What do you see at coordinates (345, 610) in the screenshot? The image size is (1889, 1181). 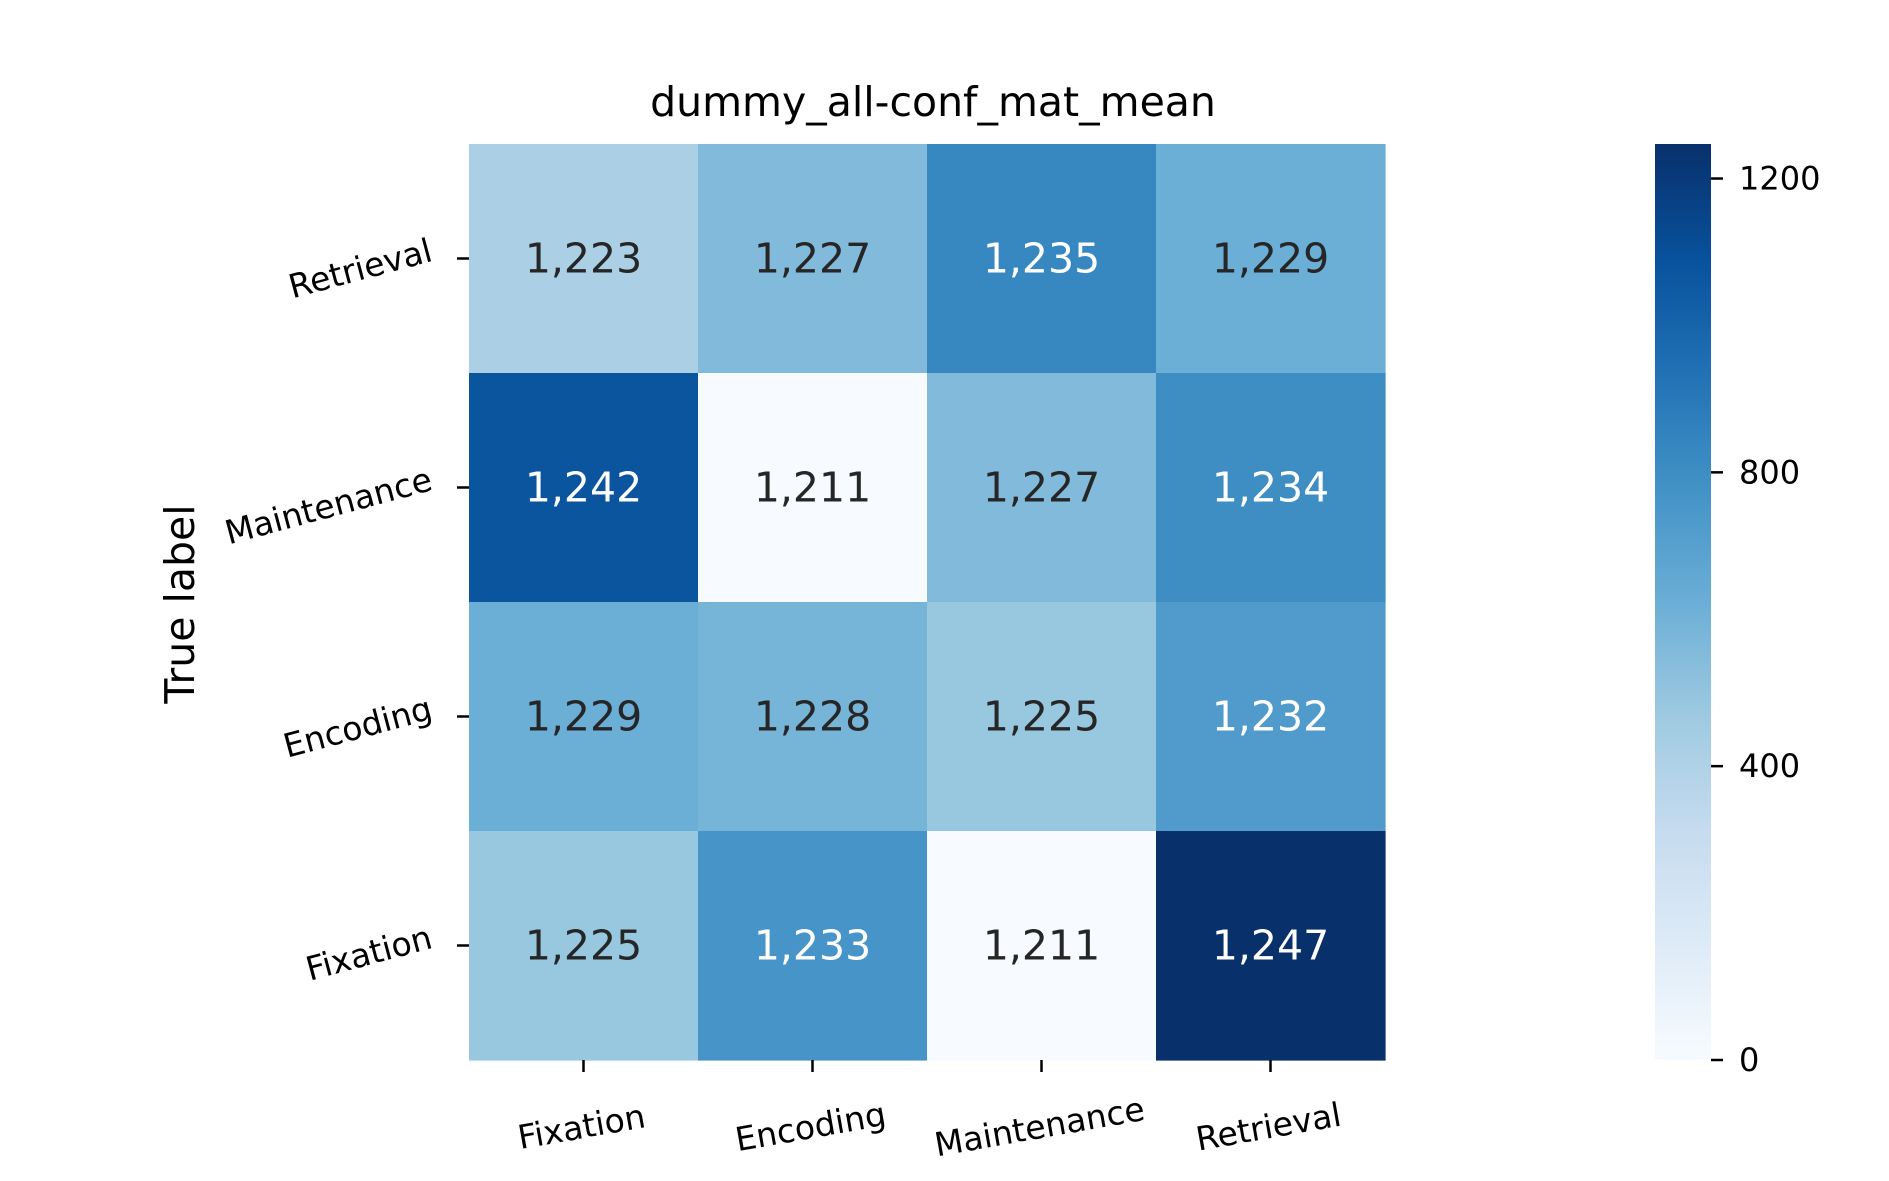 I see `y-axis: Retrieval Maintenance Encoding Fixation` at bounding box center [345, 610].